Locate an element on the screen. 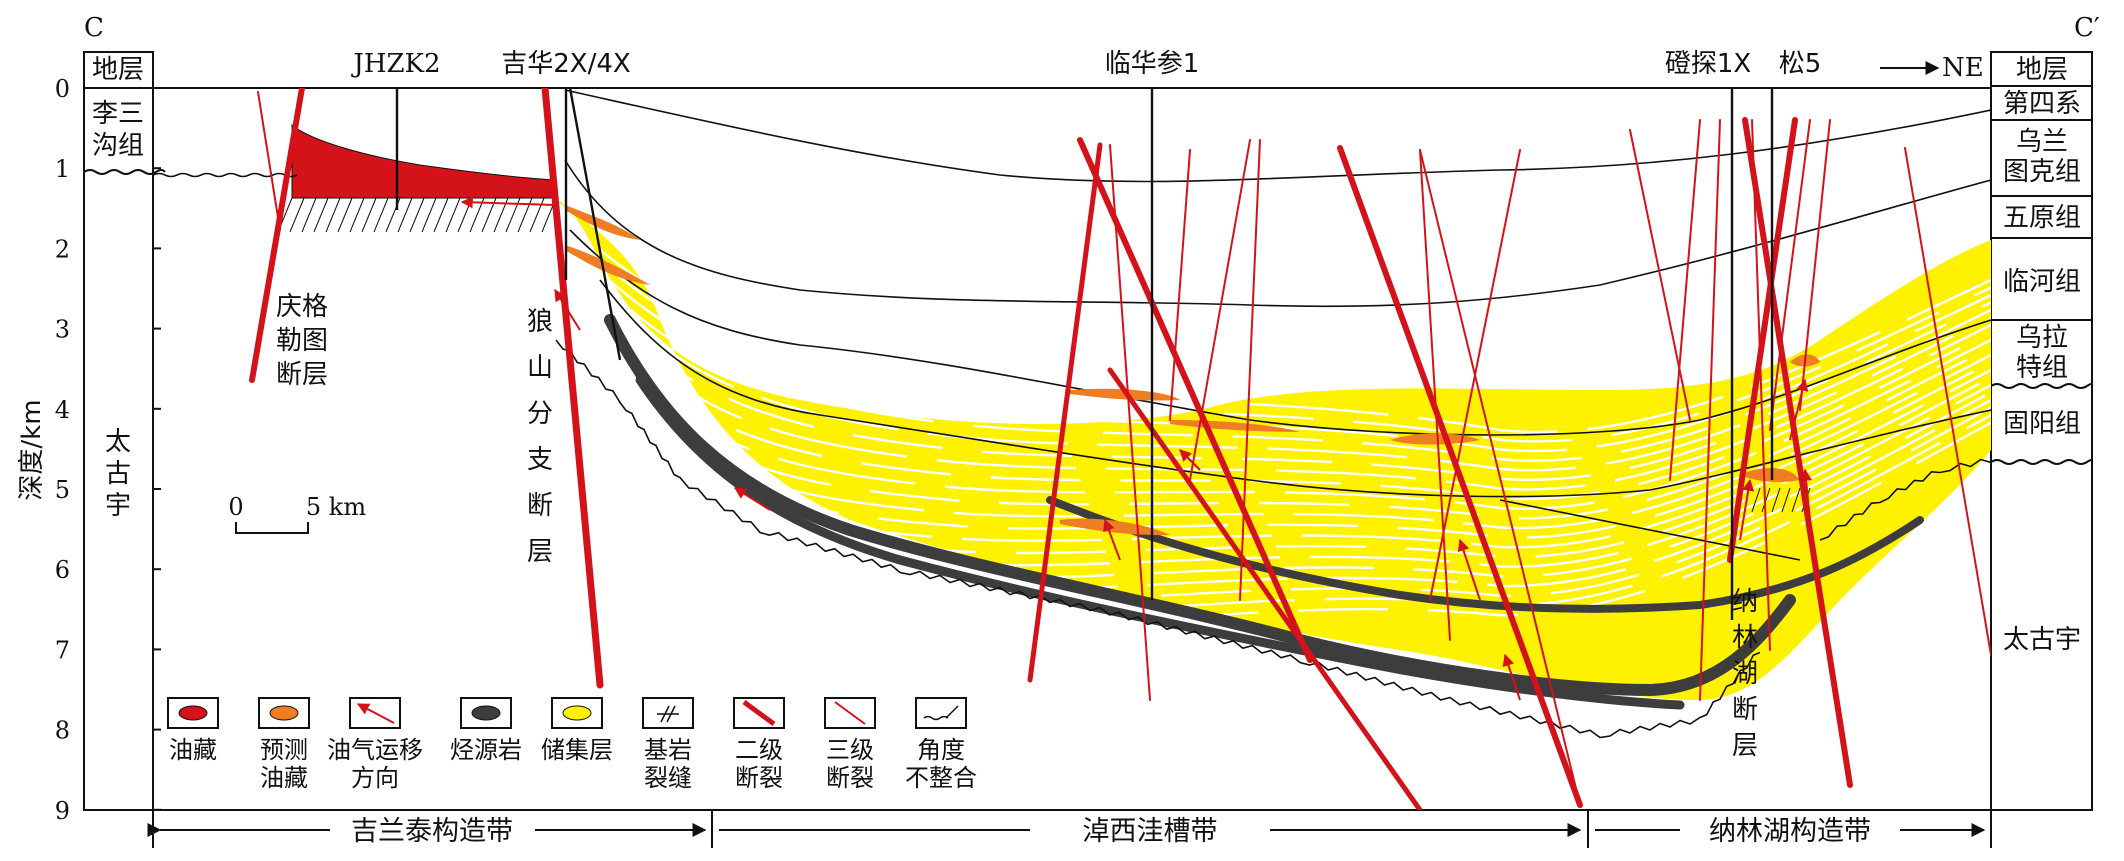 Image resolution: width=2124 pixels, height=861 pixels. right-stratigraphic-column: 地层 第四系 乌兰图克组 五原组 临河组 乌拉特组 固阳组 太古宇 is located at coordinates (2042, 431).